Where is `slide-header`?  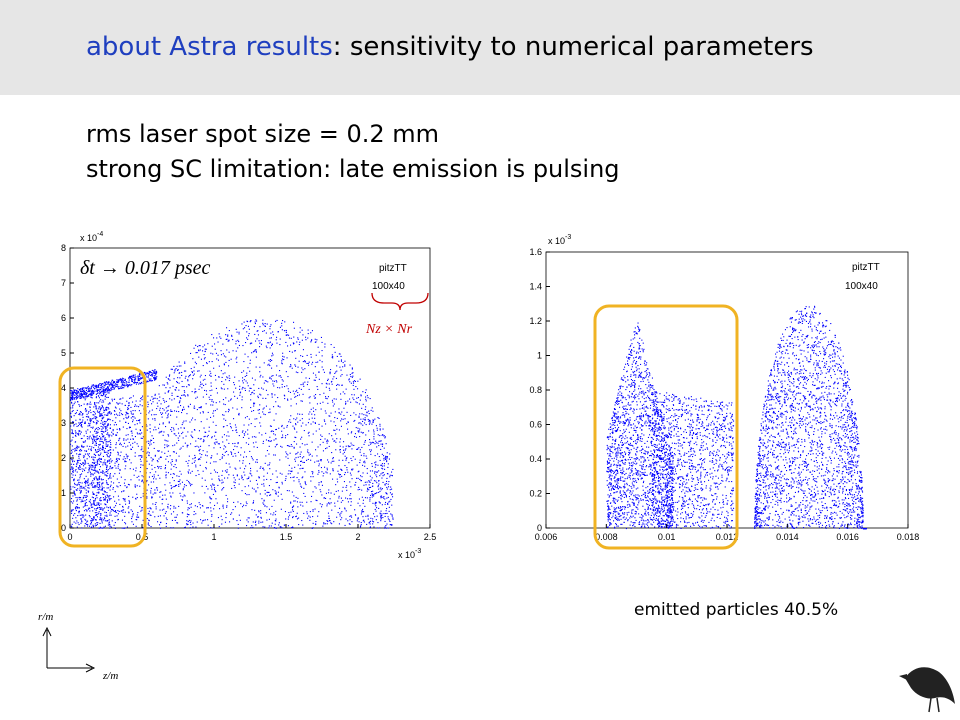
slide-header is located at coordinates (480, 47).